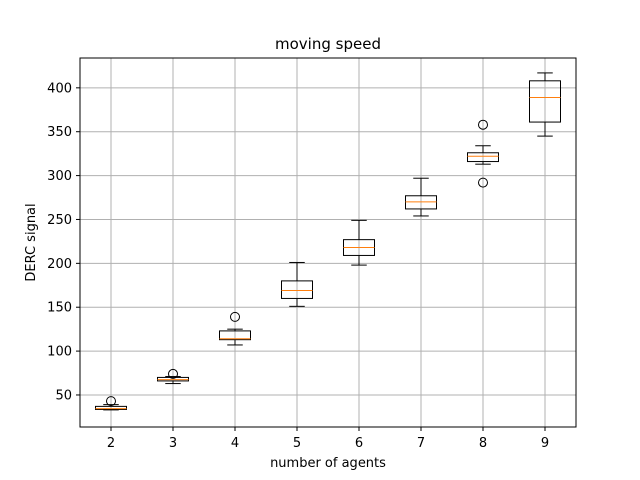 This screenshot has height=480, width=640. What do you see at coordinates (59, 220) in the screenshot?
I see `y-tick-label: 250` at bounding box center [59, 220].